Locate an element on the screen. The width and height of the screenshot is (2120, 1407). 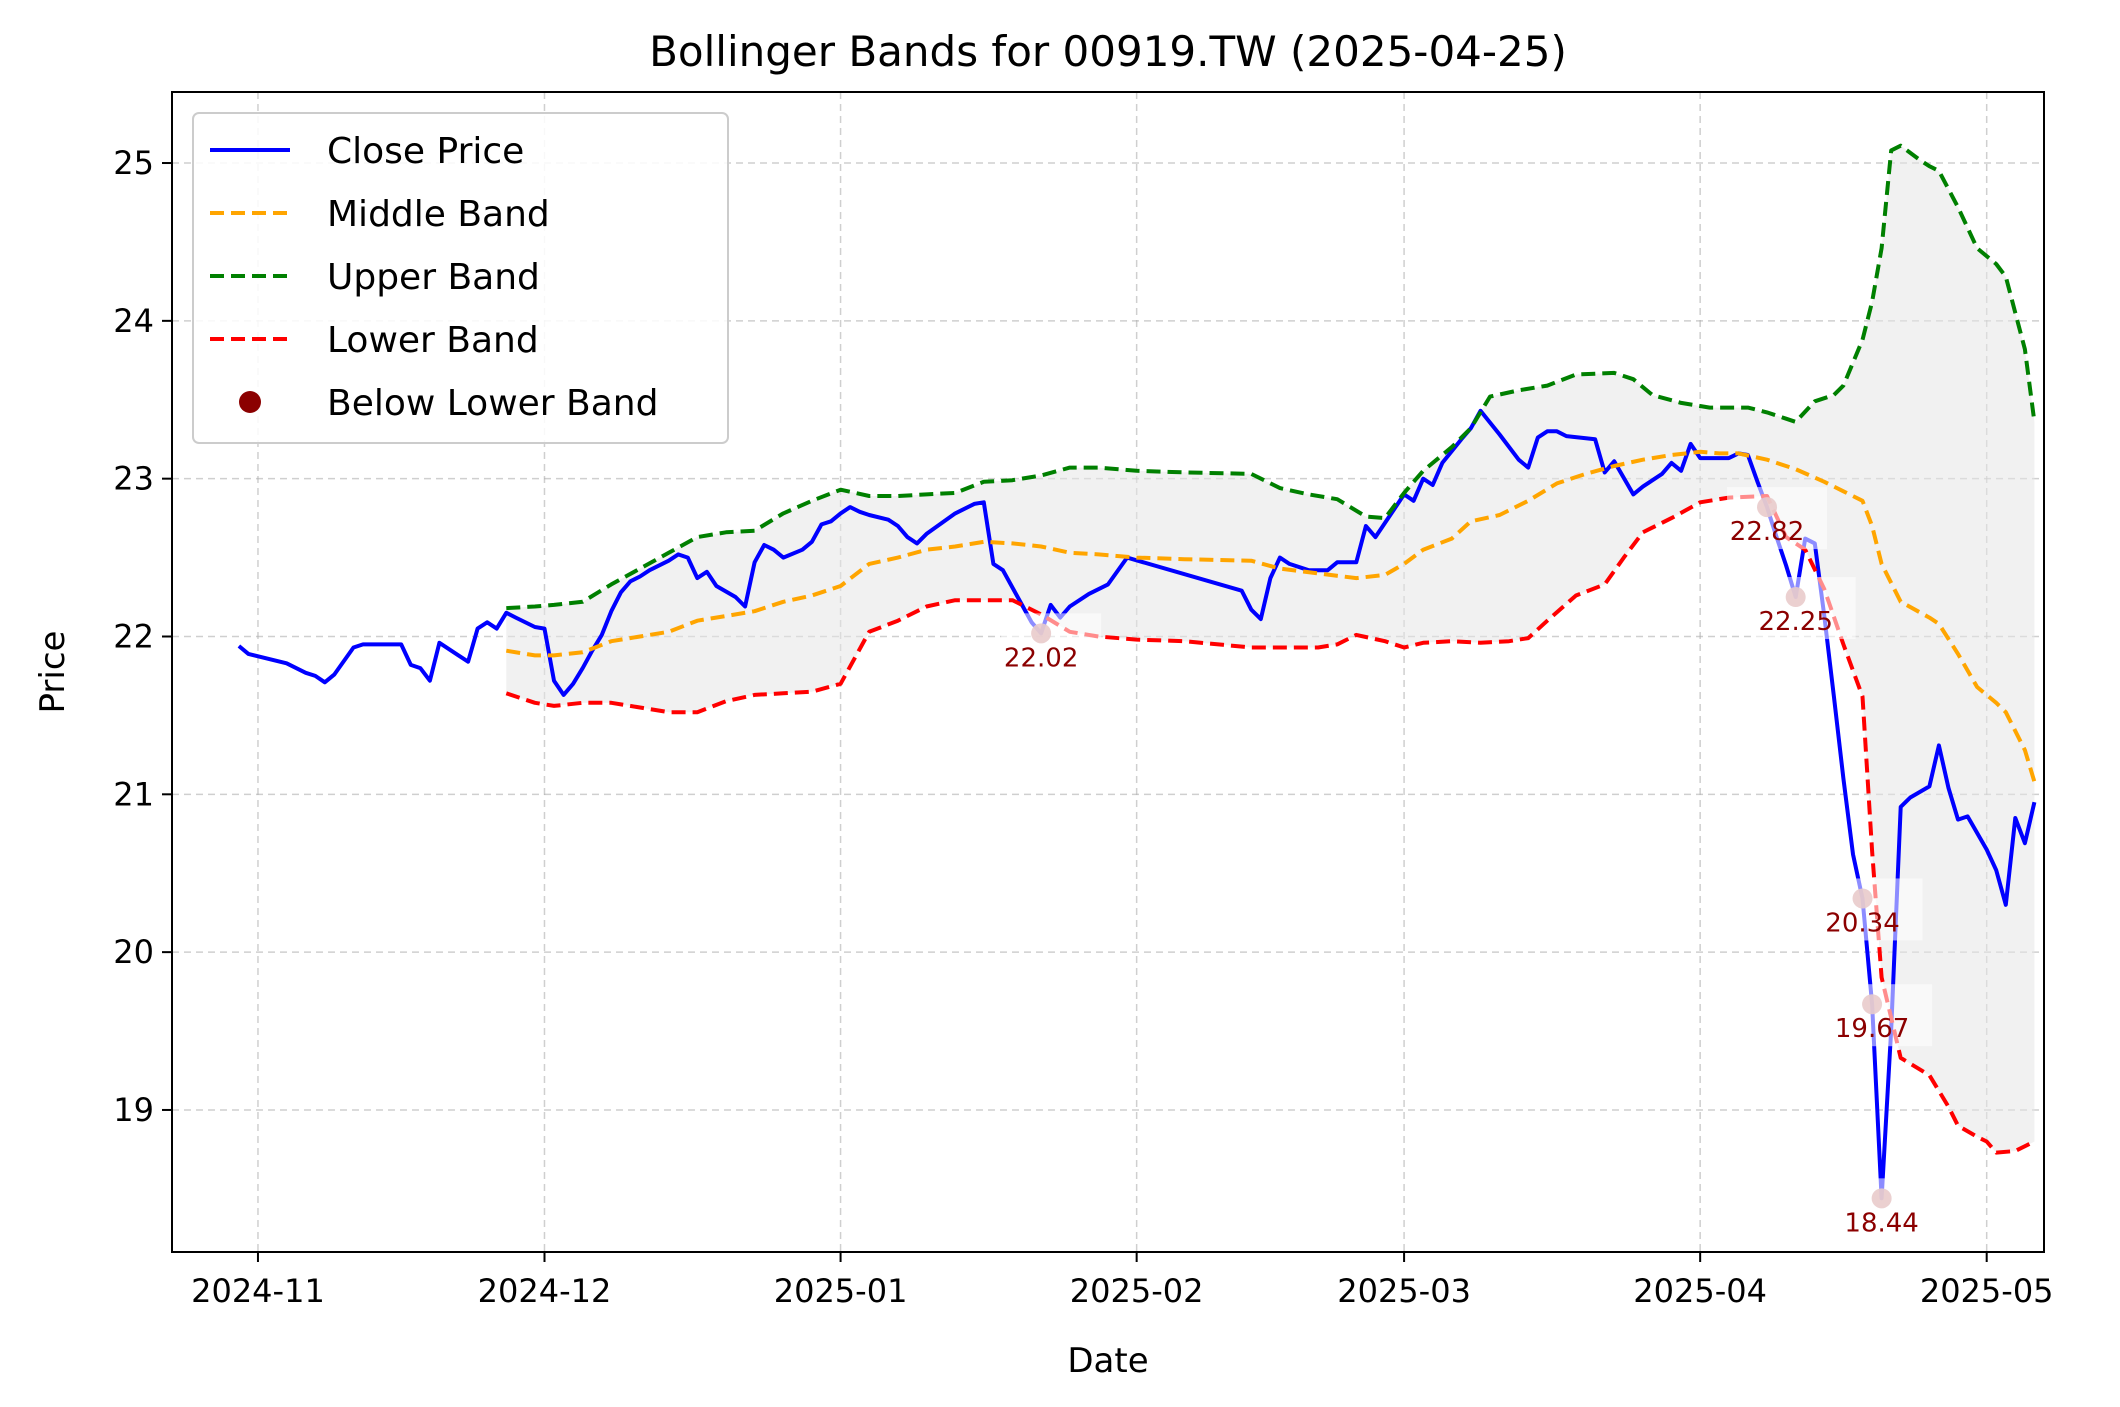
annotation-label: 22.25 is located at coordinates (1795, 622).